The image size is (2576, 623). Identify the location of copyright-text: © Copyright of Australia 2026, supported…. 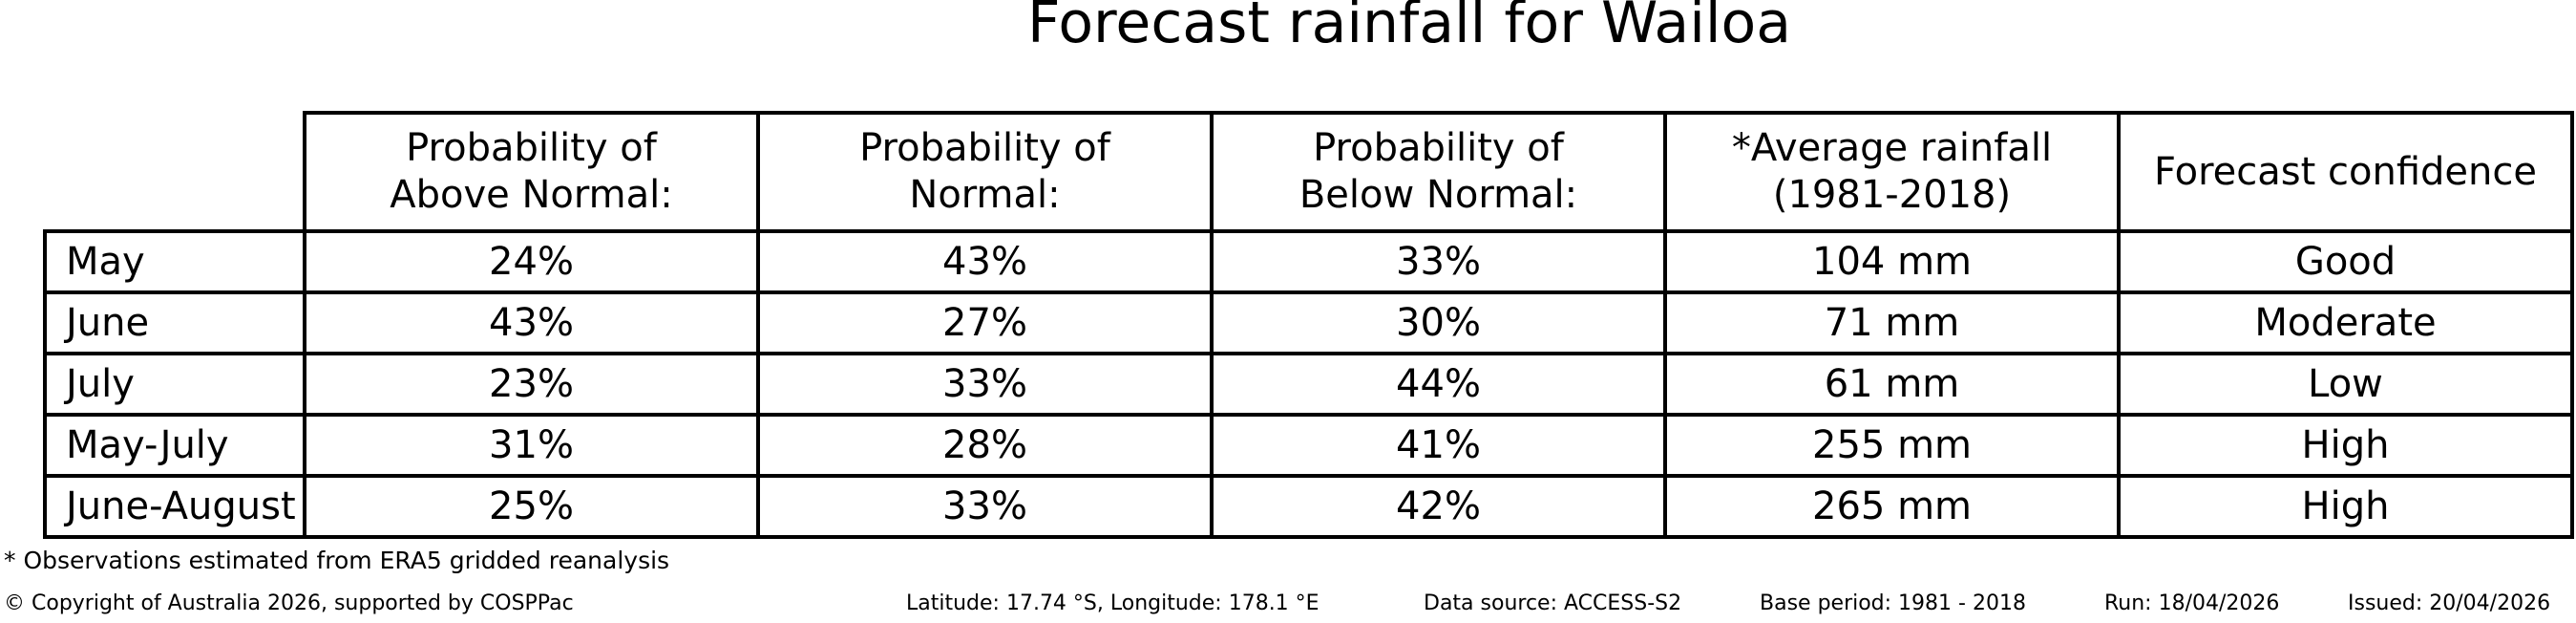
(289, 603).